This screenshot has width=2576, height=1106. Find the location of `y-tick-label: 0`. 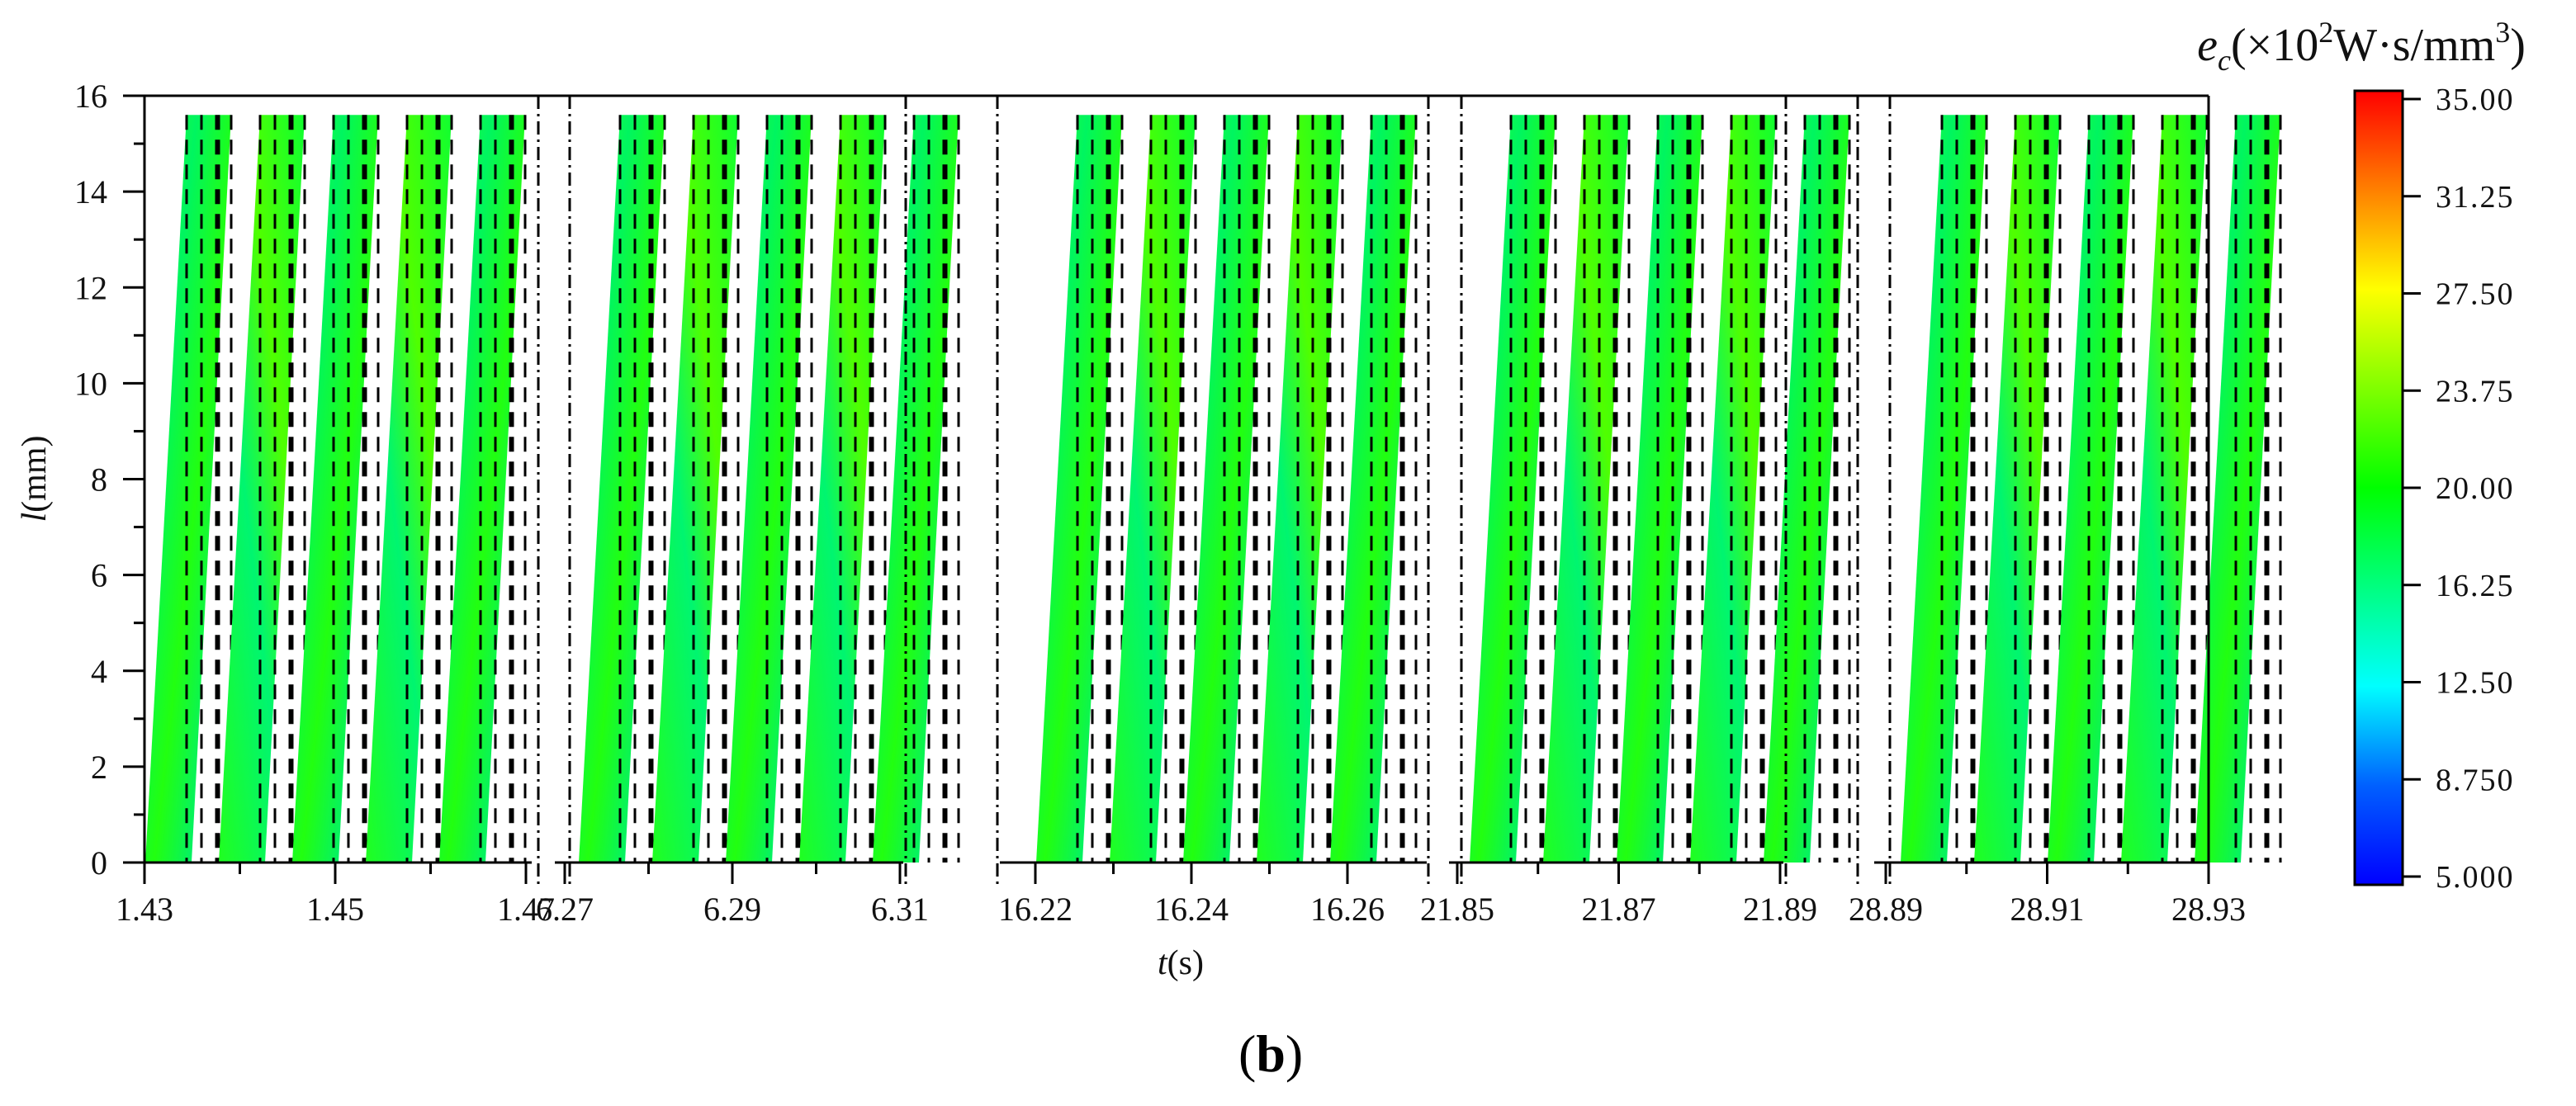

y-tick-label: 0 is located at coordinates (99, 863).